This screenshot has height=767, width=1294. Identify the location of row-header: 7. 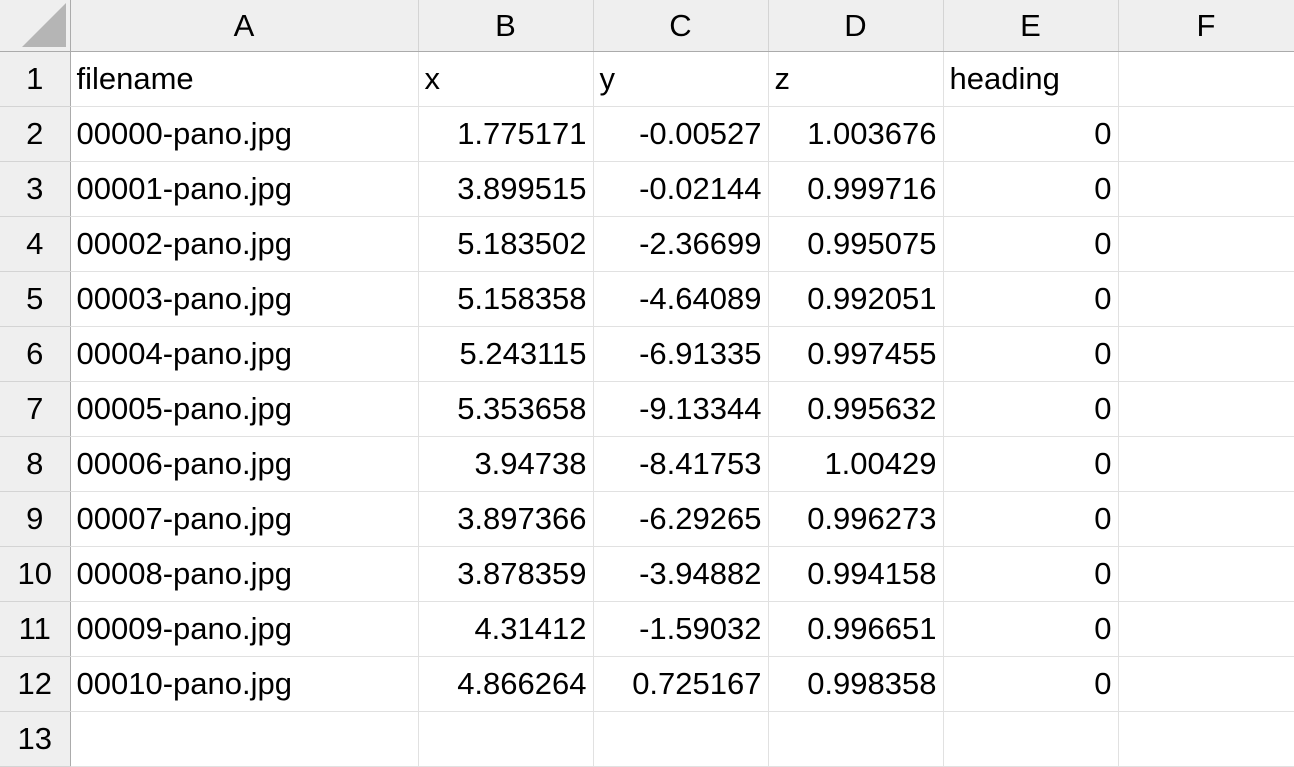
(35, 409).